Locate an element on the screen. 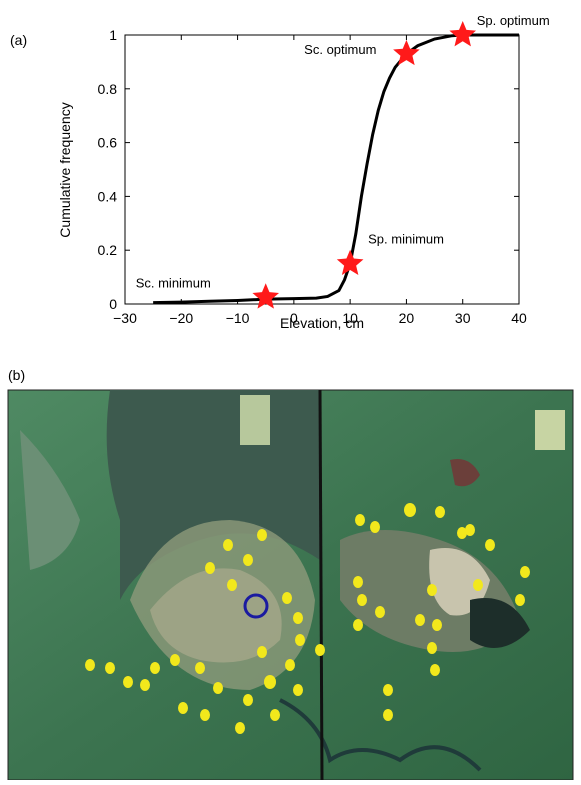  panel-label: (a) is located at coordinates (18, 40).